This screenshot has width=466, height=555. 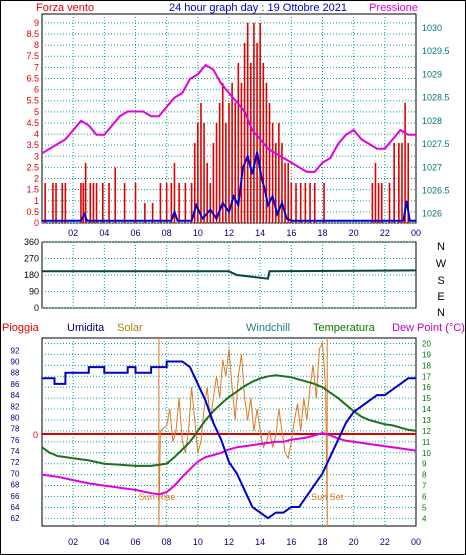 I want to click on wind-x-labels: 02 04 06 08 10 12 14 16 18 20 22 00, so click(x=244, y=233).